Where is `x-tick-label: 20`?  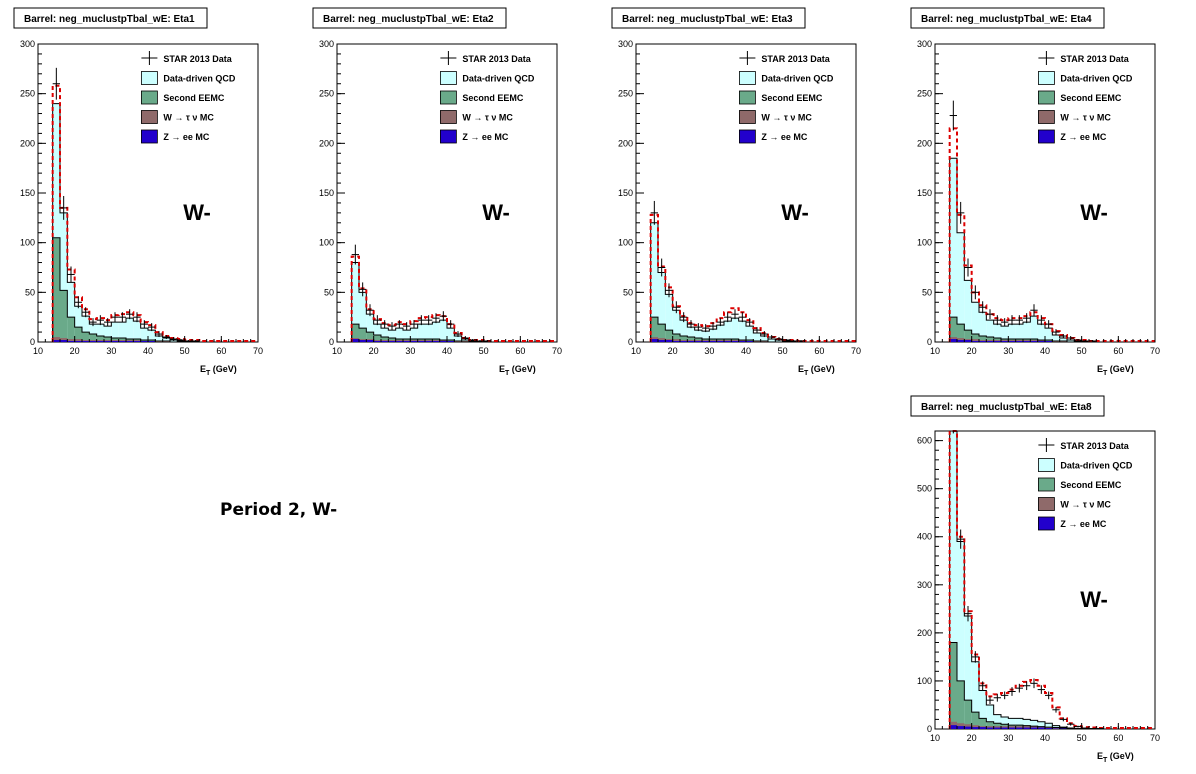
x-tick-label: 20 is located at coordinates (374, 351).